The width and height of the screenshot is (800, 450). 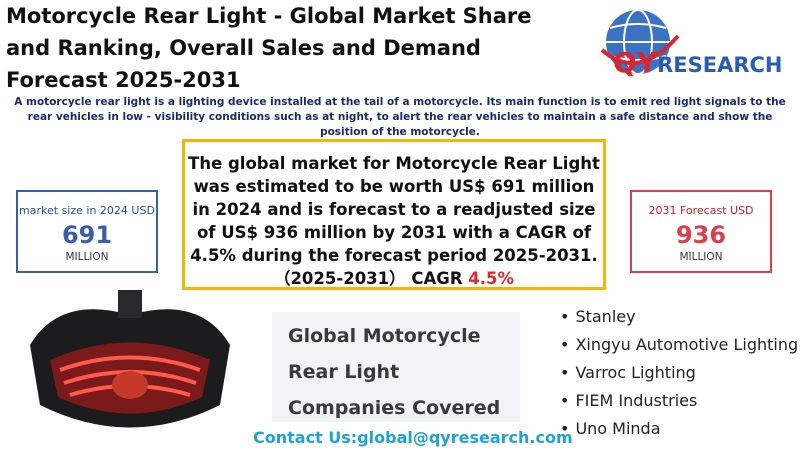 I want to click on cagr-label: （2025-2031） CAGR, so click(x=368, y=278).